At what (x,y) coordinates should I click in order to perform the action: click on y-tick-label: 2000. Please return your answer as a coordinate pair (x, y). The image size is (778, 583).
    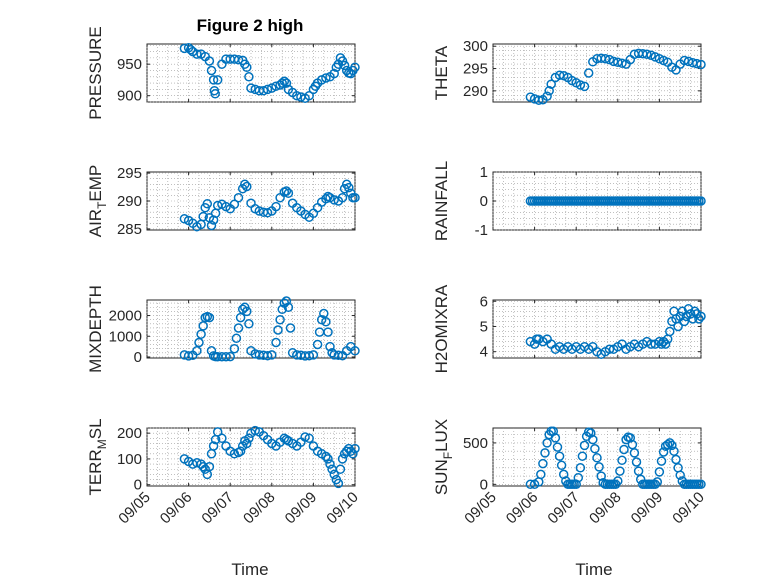
    Looking at the image, I should click on (125, 316).